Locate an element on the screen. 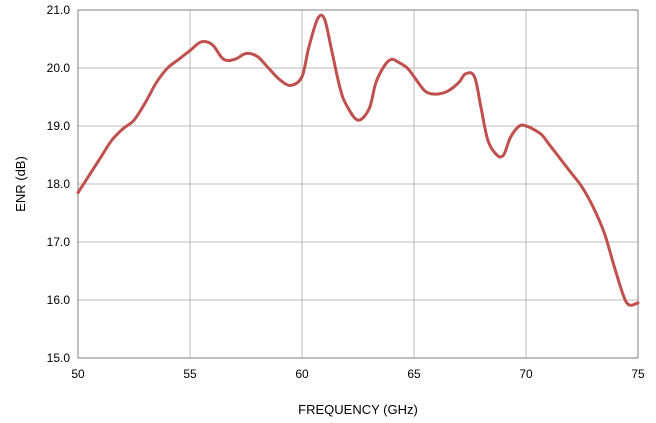 This screenshot has height=423, width=656. x-tick-label-50: 50 is located at coordinates (78, 374).